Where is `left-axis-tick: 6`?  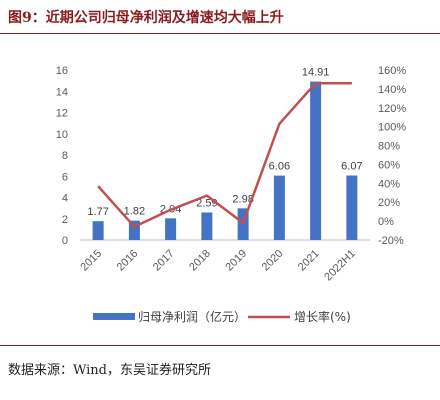 left-axis-tick: 6 is located at coordinates (65, 177).